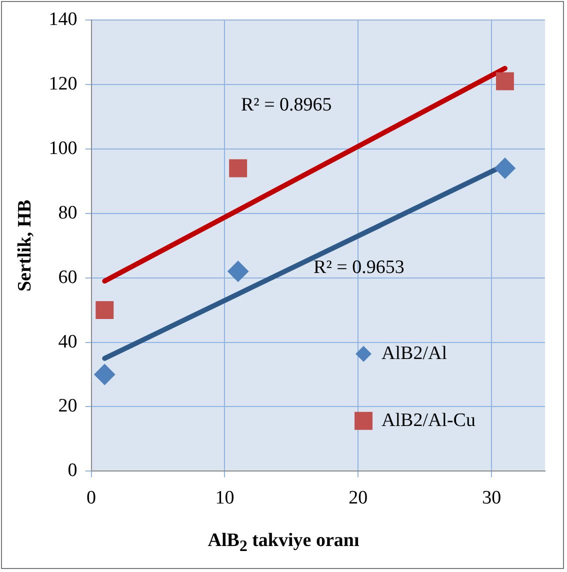 The image size is (567, 572). Describe the element at coordinates (91, 498) in the screenshot. I see `x-tick-label: 0` at that location.